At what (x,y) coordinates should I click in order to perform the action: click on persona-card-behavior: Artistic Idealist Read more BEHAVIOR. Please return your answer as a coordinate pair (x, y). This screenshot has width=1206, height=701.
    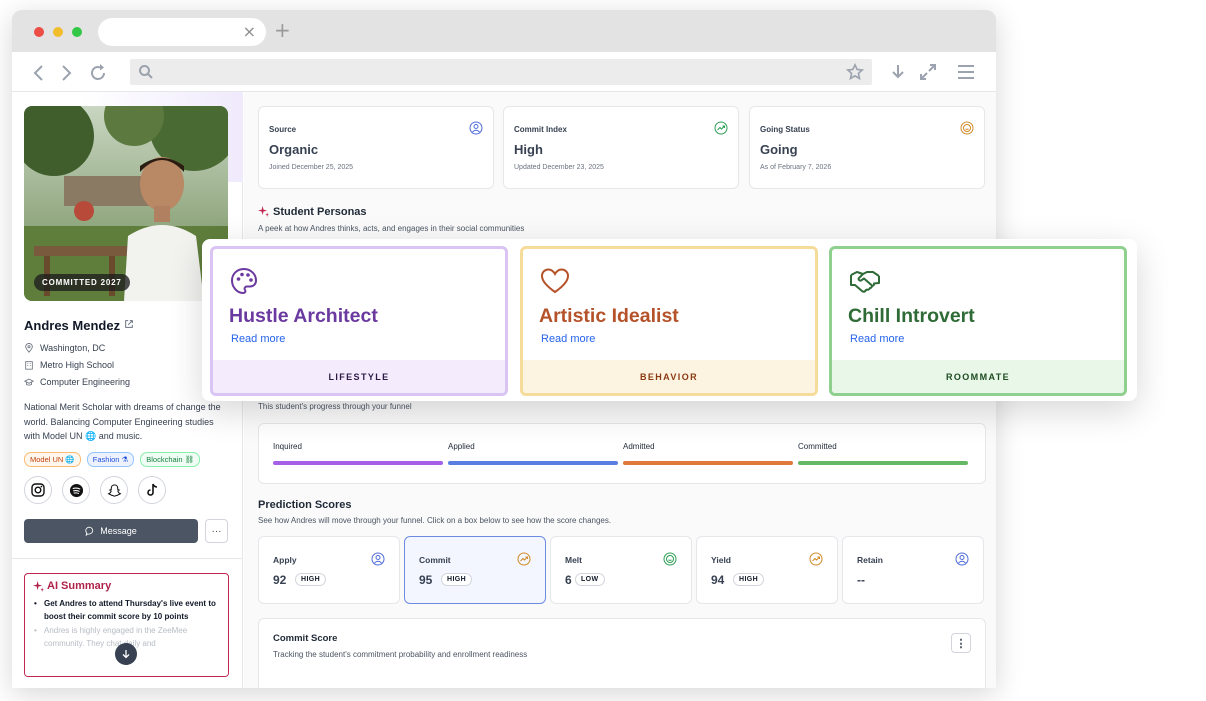
    Looking at the image, I should click on (669, 321).